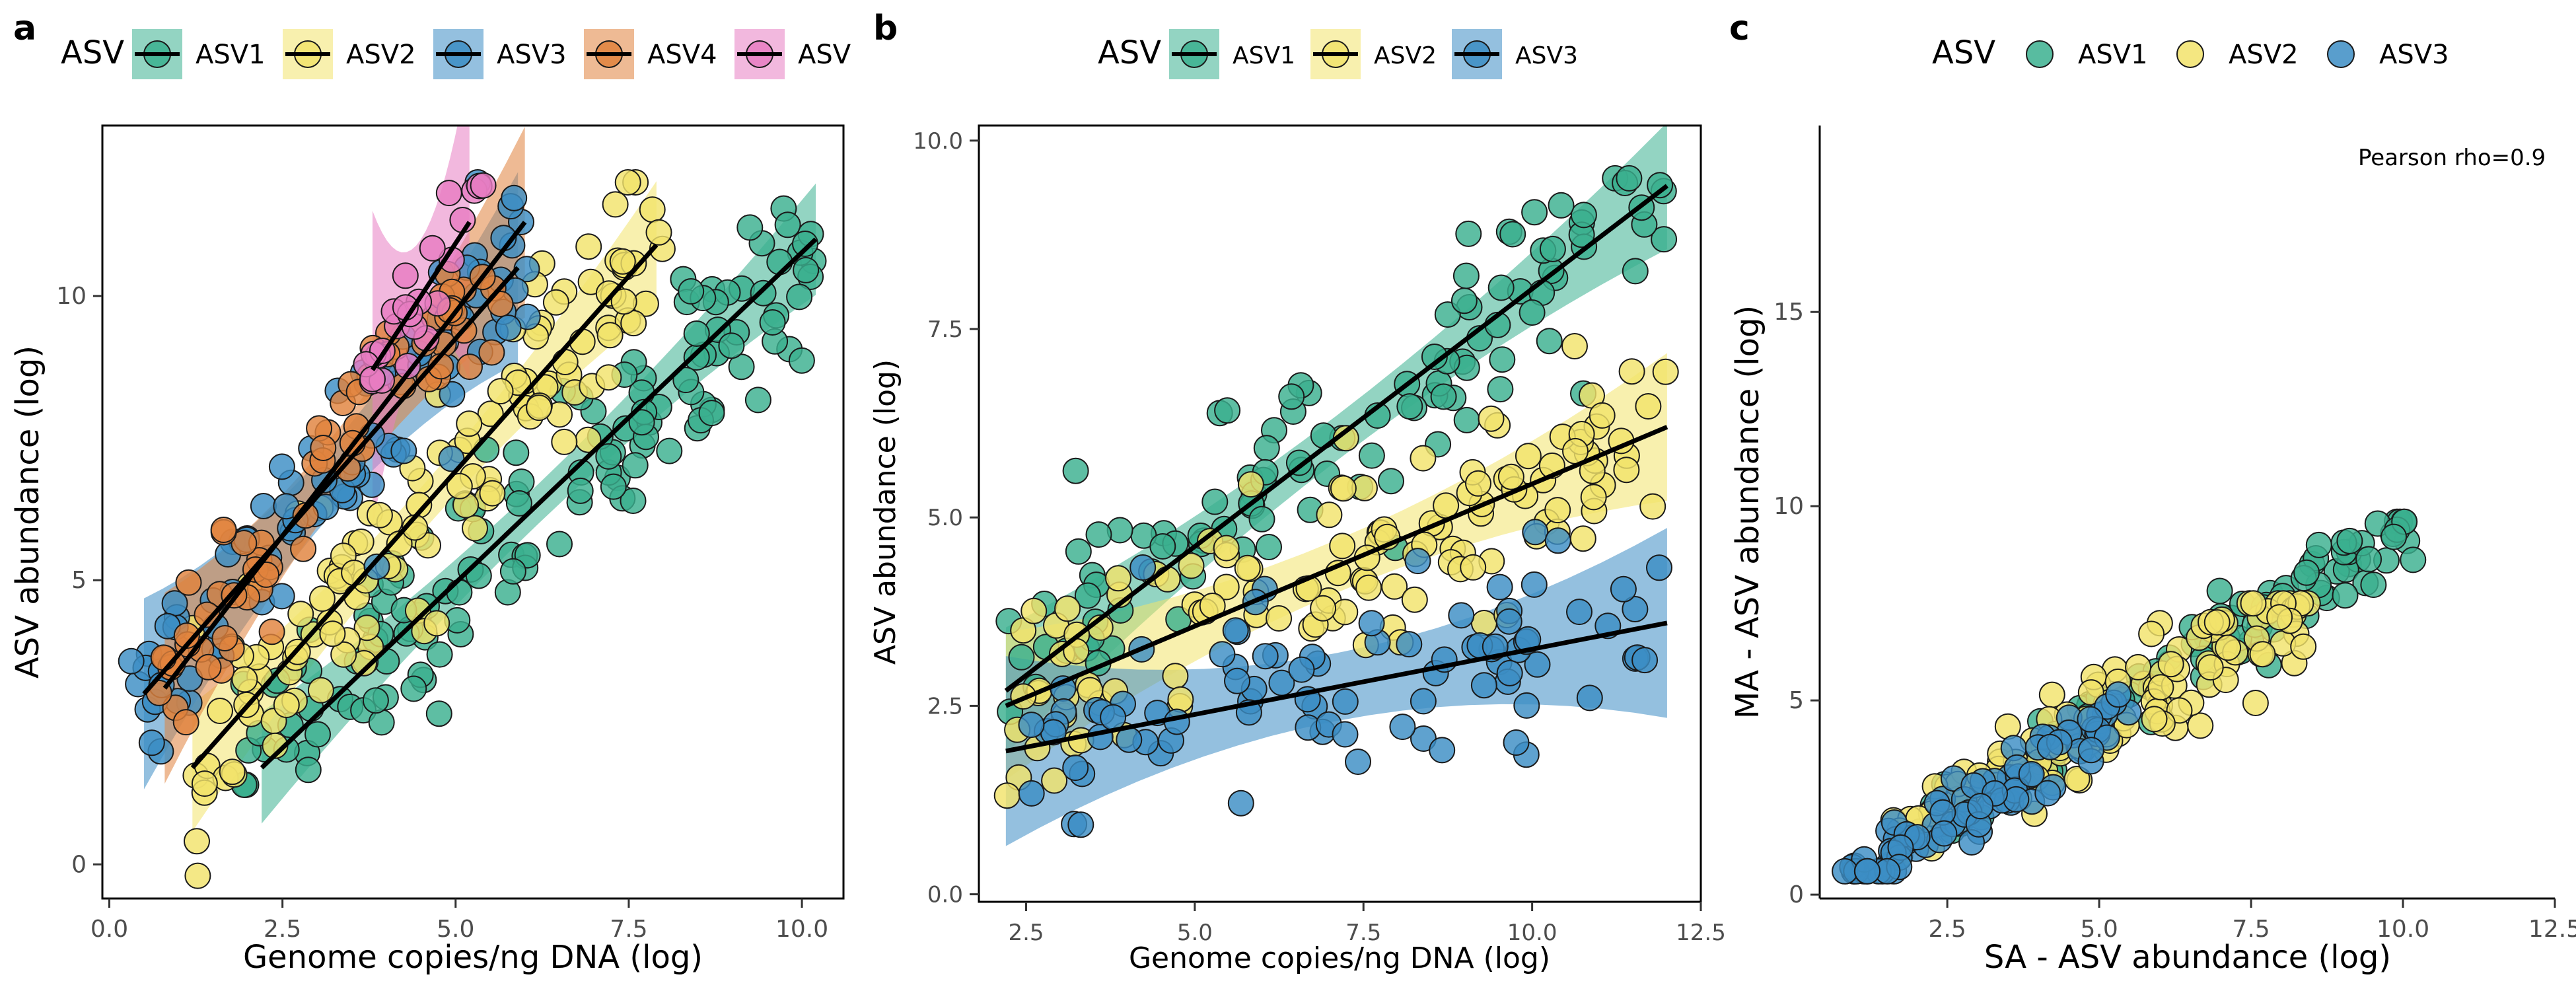 The image size is (2576, 991). Describe the element at coordinates (25, 28) in the screenshot. I see `panel-label-a: a` at that location.